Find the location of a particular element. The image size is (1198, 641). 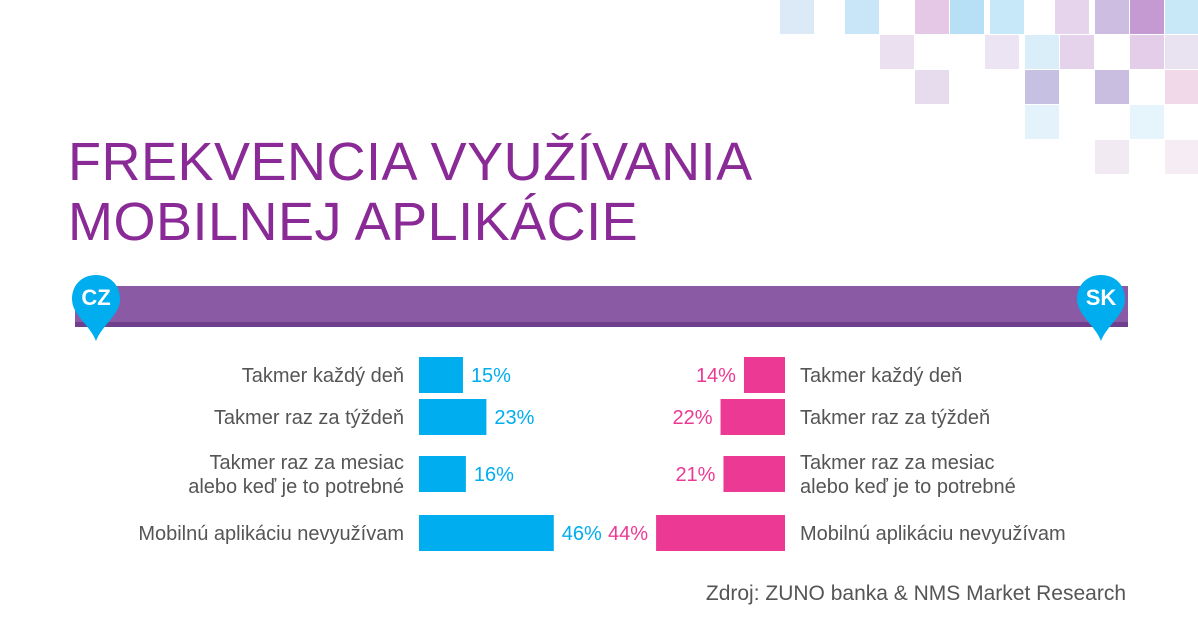

cz-category-label: Takmer raz za mesiac is located at coordinates (307, 463).